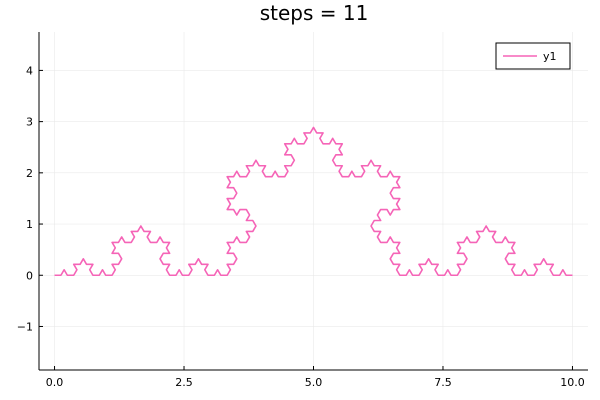  Describe the element at coordinates (29, 122) in the screenshot. I see `y-tick-label: 3` at that location.